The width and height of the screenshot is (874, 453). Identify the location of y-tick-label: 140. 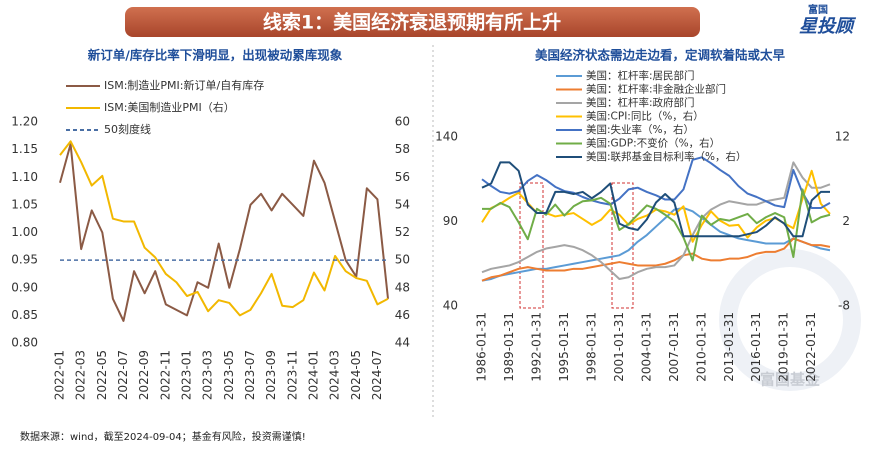
(446, 137).